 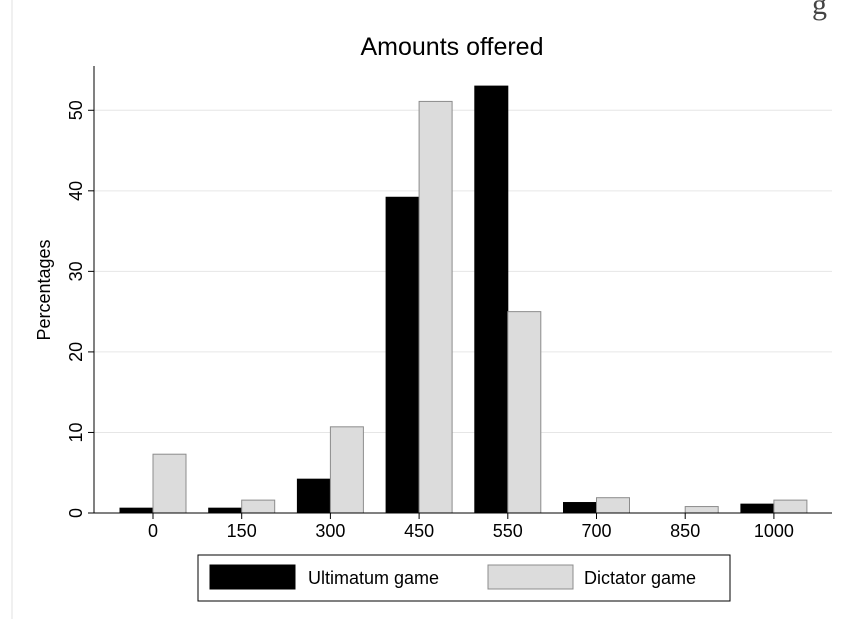 I want to click on legend-label: Ultimatum game, so click(x=373, y=578).